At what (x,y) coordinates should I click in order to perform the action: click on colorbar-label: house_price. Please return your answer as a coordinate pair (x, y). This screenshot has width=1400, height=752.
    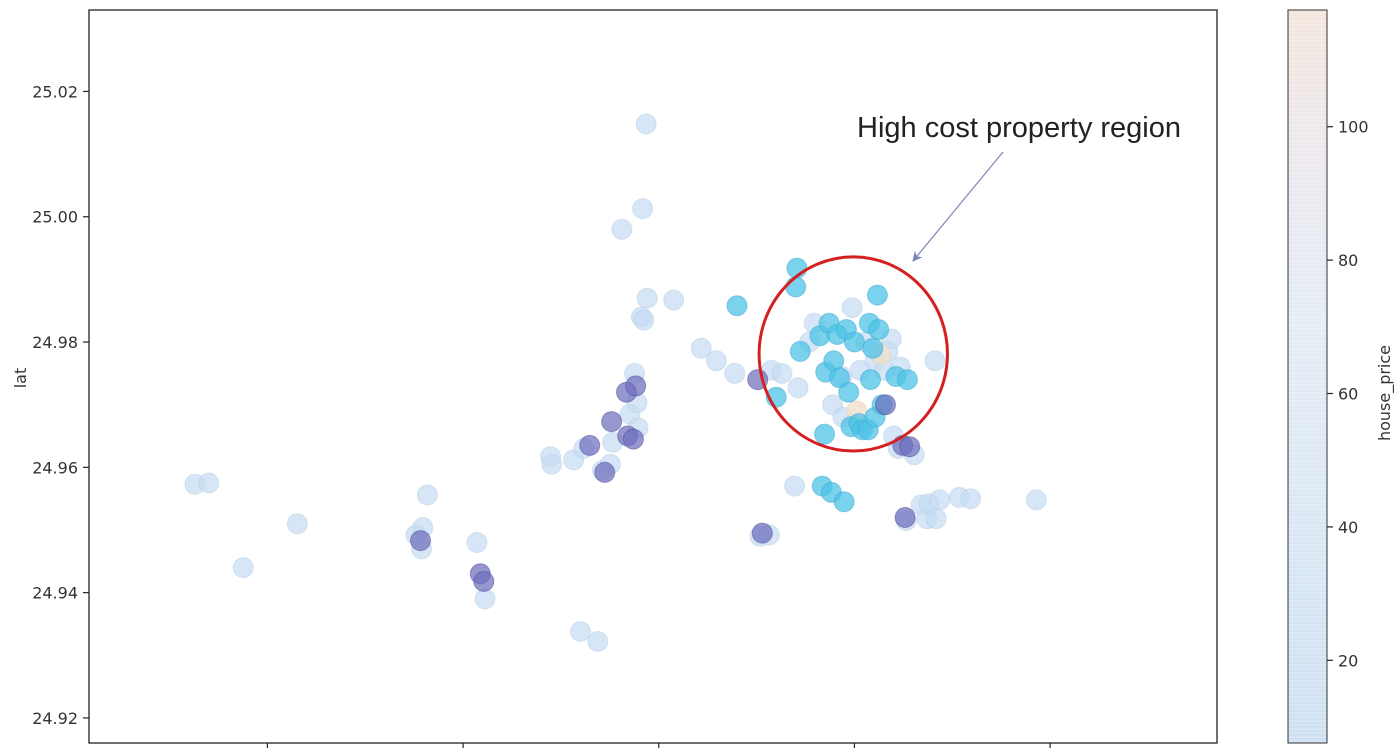
    Looking at the image, I should click on (1385, 393).